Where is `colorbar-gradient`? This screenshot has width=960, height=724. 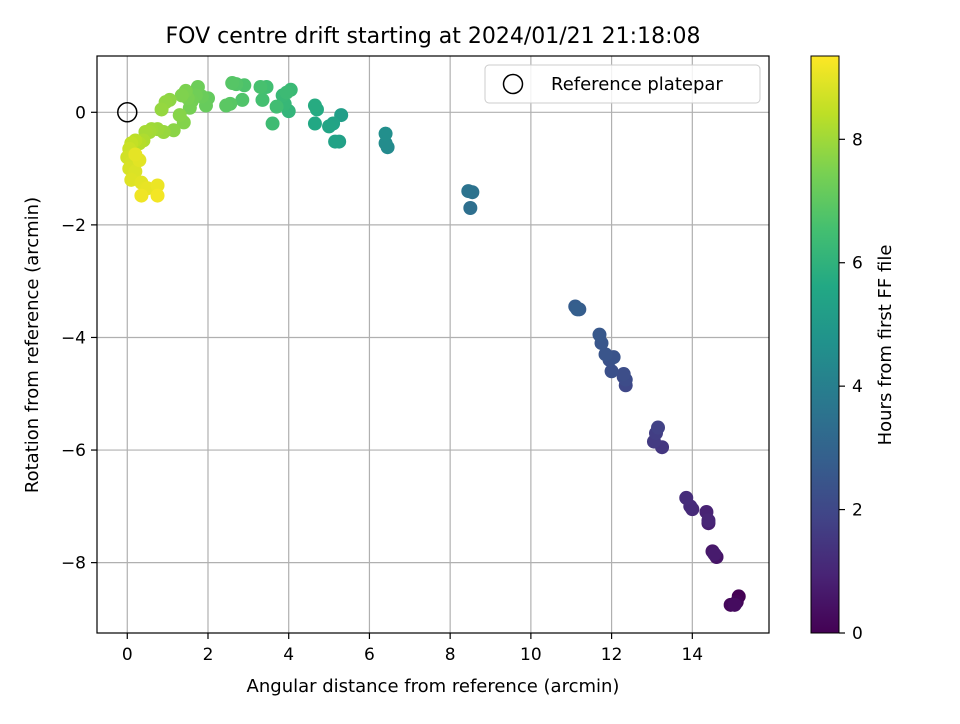
colorbar-gradient is located at coordinates (825, 344).